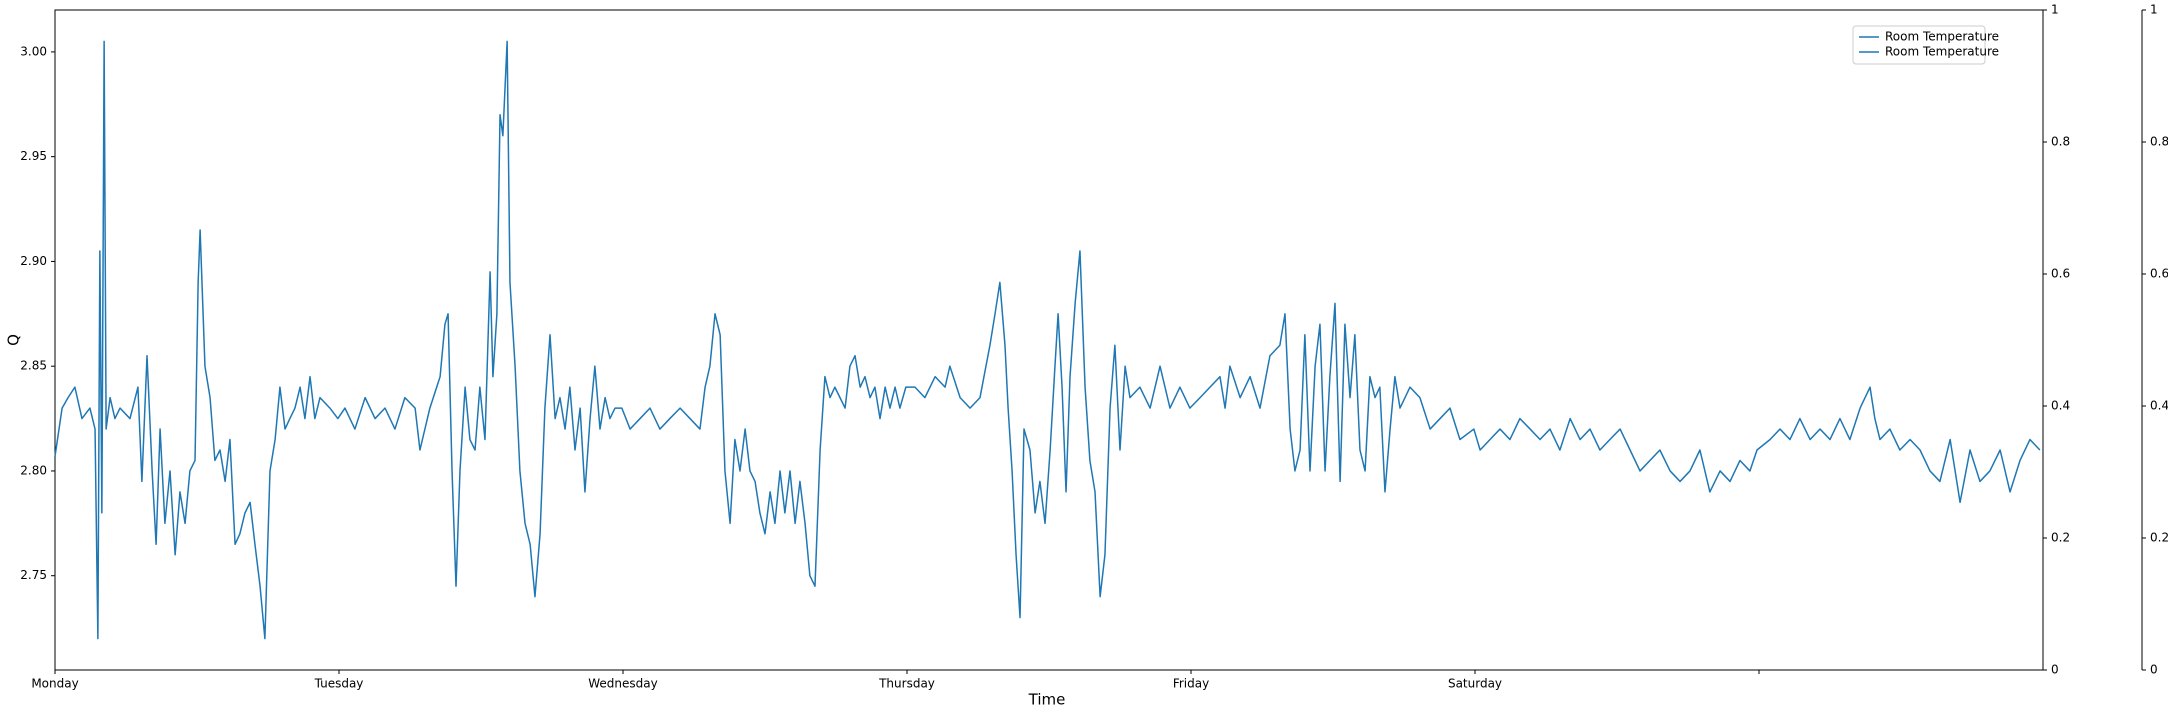  What do you see at coordinates (2055, 10) in the screenshot?
I see `y2-tick-label: 1` at bounding box center [2055, 10].